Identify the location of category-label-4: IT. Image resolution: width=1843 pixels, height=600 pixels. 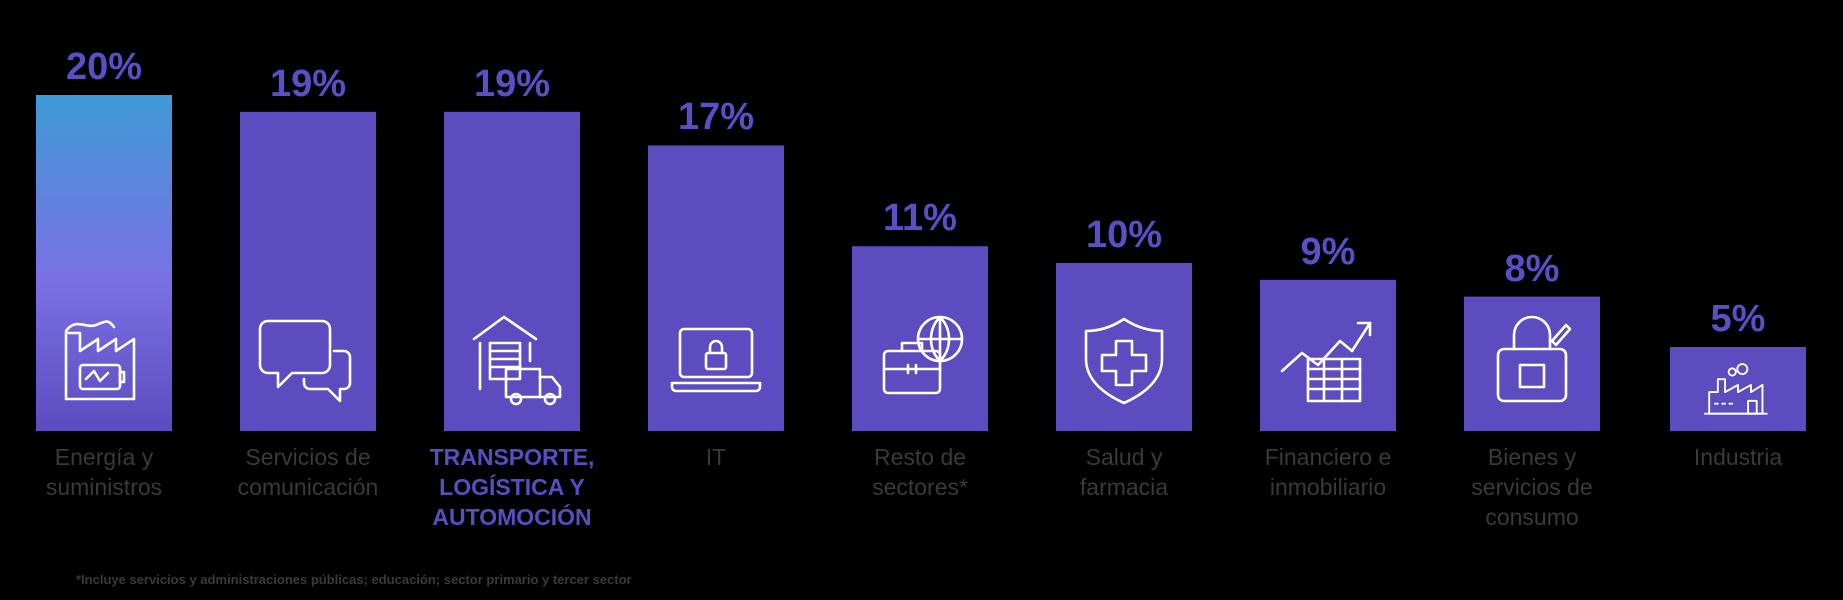
(716, 457).